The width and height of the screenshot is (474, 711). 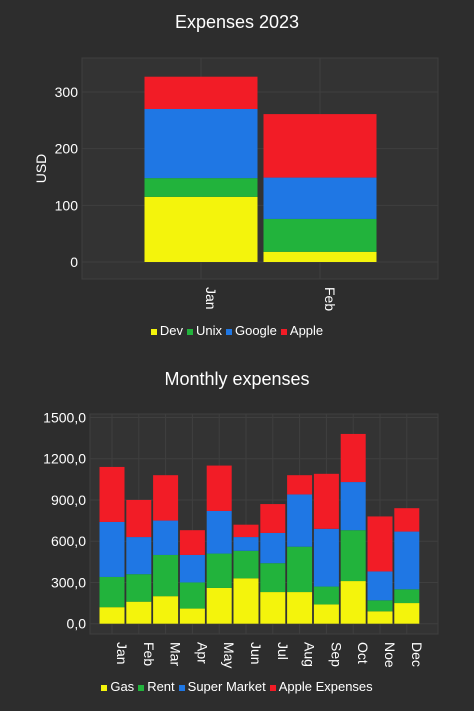 I want to click on y-tick-label: 300,0, so click(x=68, y=582).